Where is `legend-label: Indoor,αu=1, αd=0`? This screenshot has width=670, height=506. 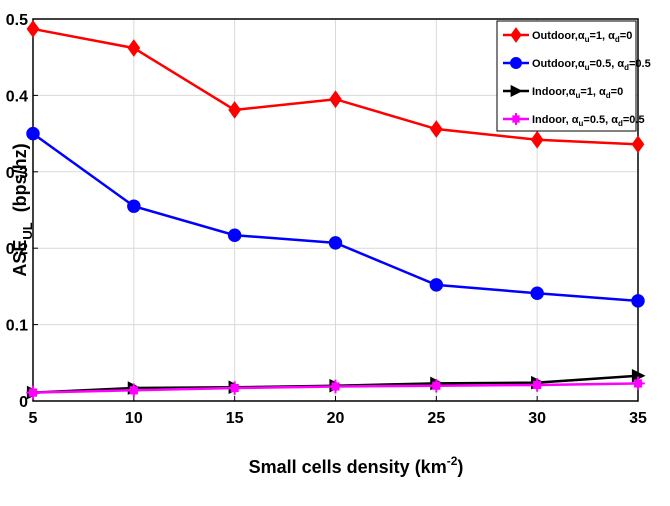 legend-label: Indoor,αu=1, αd=0 is located at coordinates (577, 93).